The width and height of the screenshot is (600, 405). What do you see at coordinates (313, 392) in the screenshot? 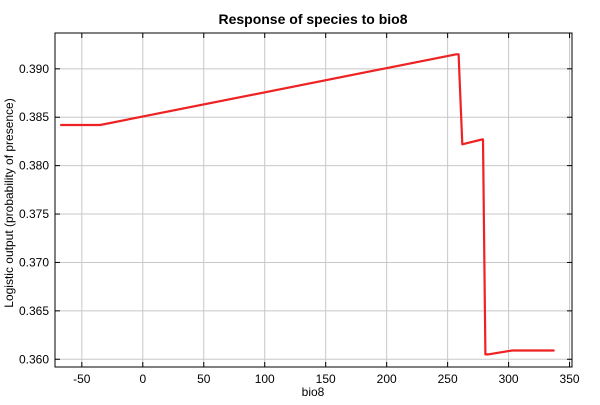
I see `x-axis-label: bio8` at bounding box center [313, 392].